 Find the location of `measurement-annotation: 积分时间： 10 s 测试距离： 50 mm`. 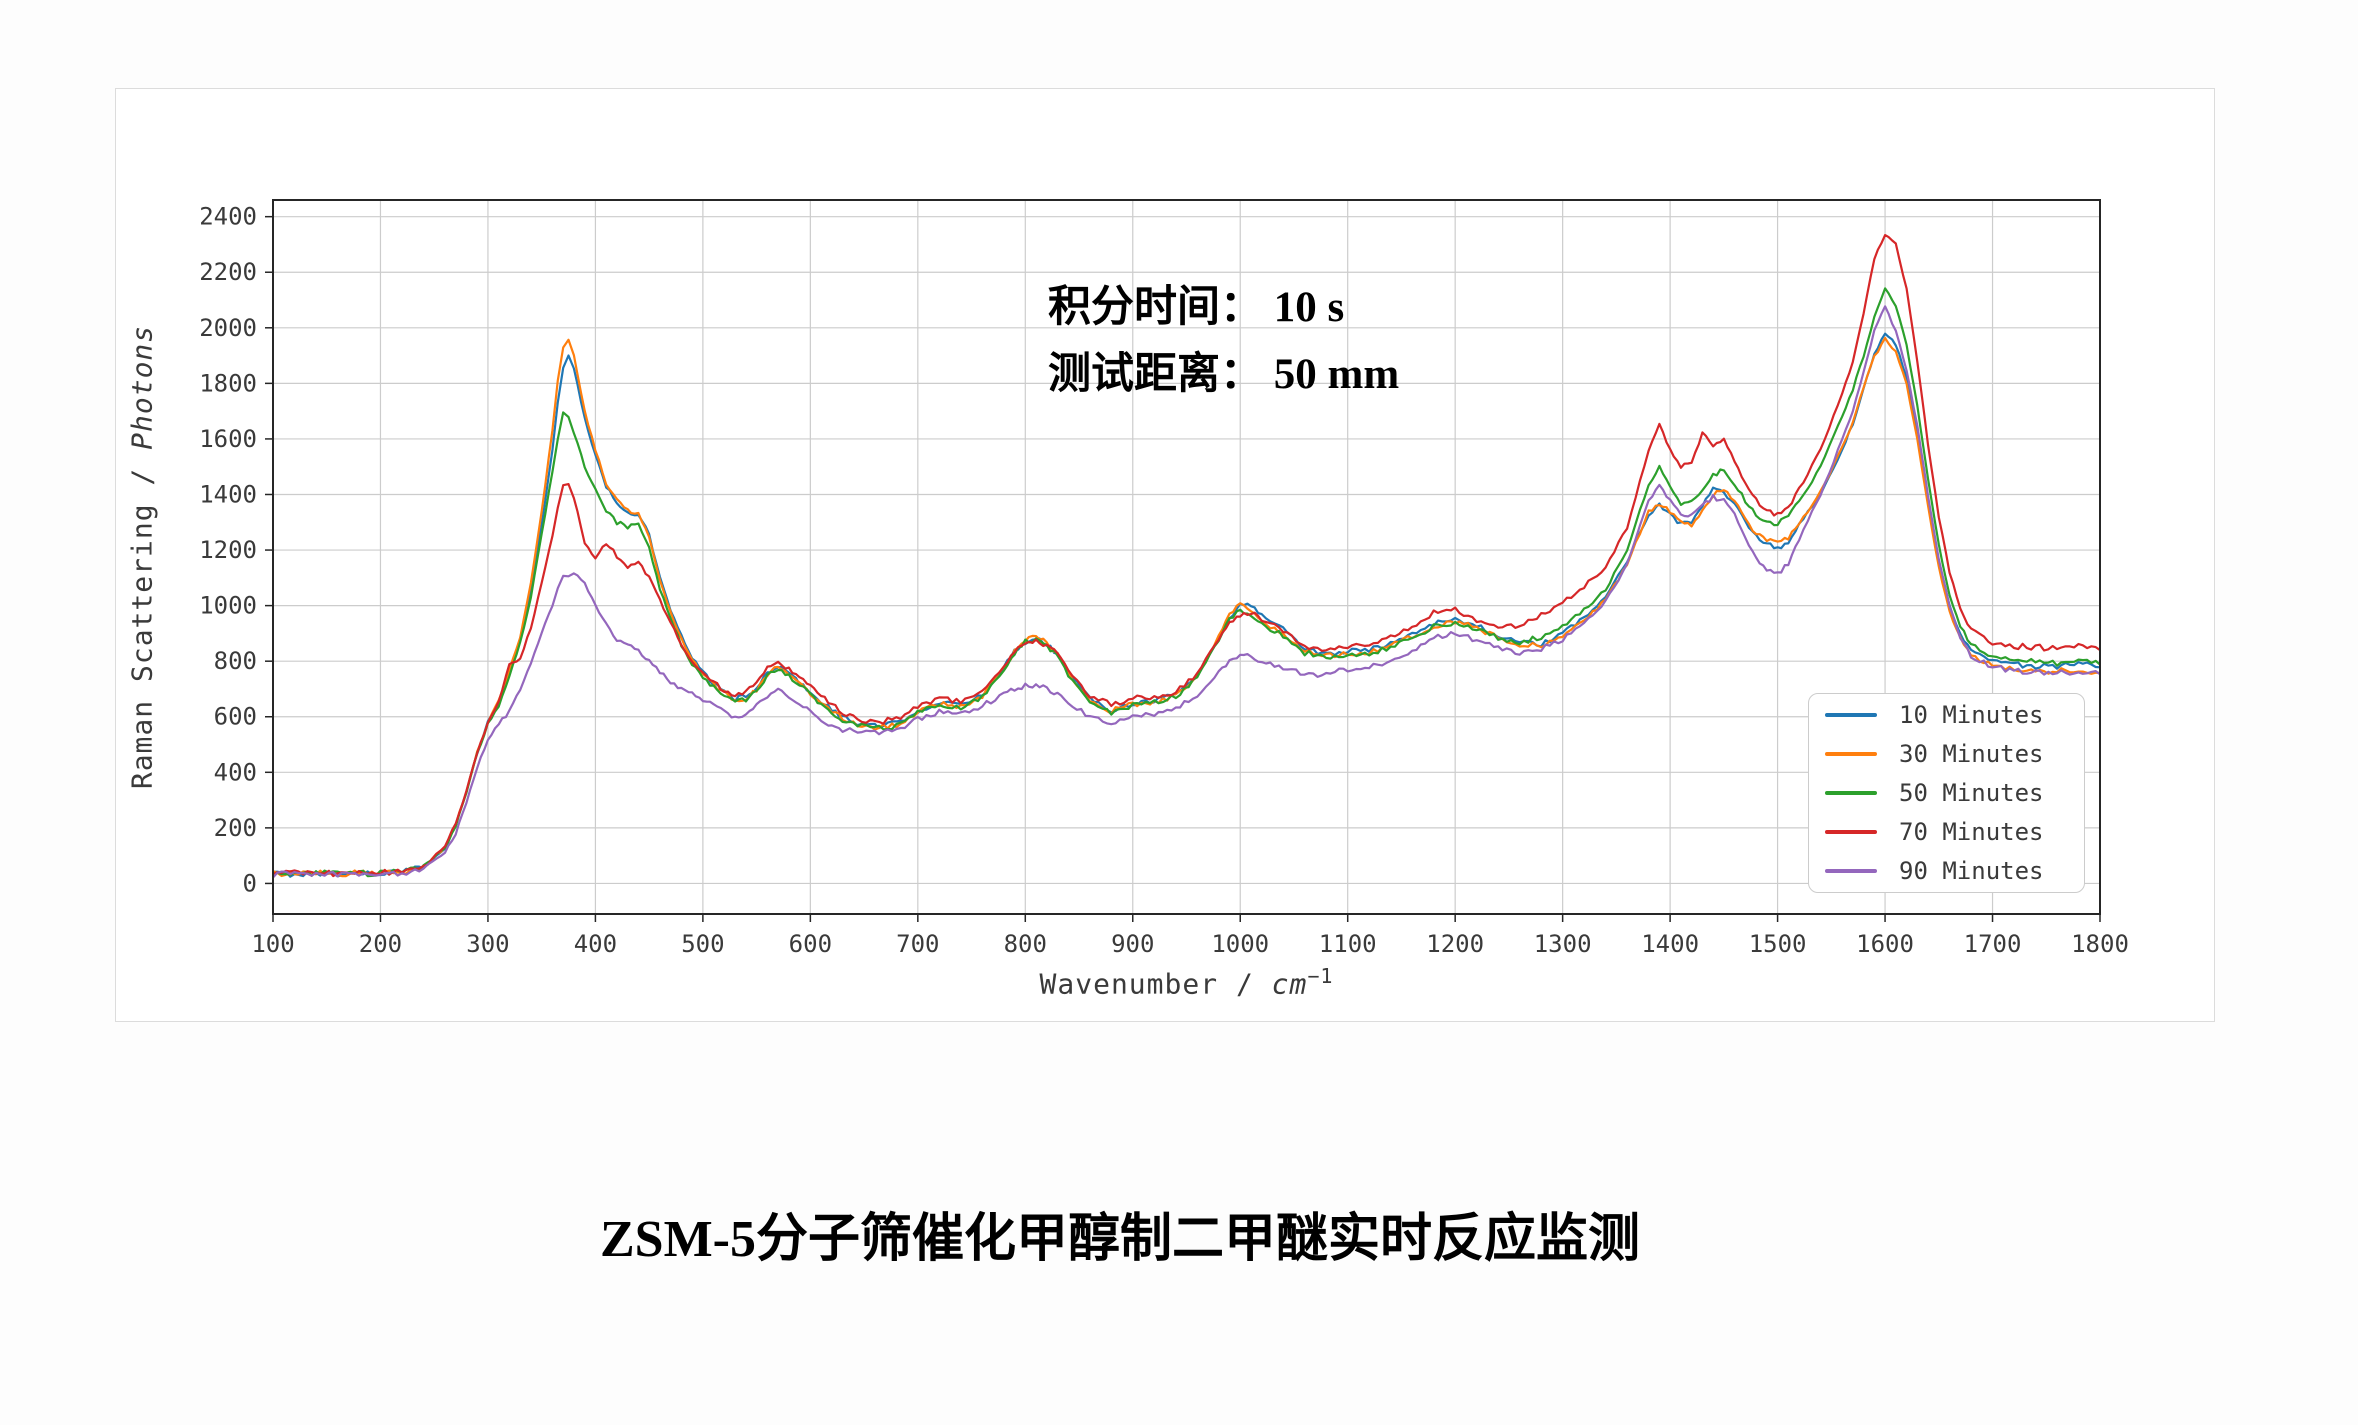

measurement-annotation: 积分时间： 10 s 测试距离： 50 mm is located at coordinates (1223, 341).